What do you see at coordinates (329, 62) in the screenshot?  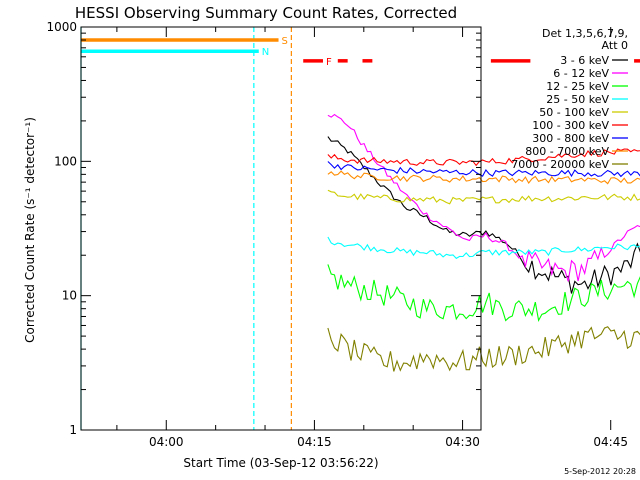 I see `flag-f-label: F` at bounding box center [329, 62].